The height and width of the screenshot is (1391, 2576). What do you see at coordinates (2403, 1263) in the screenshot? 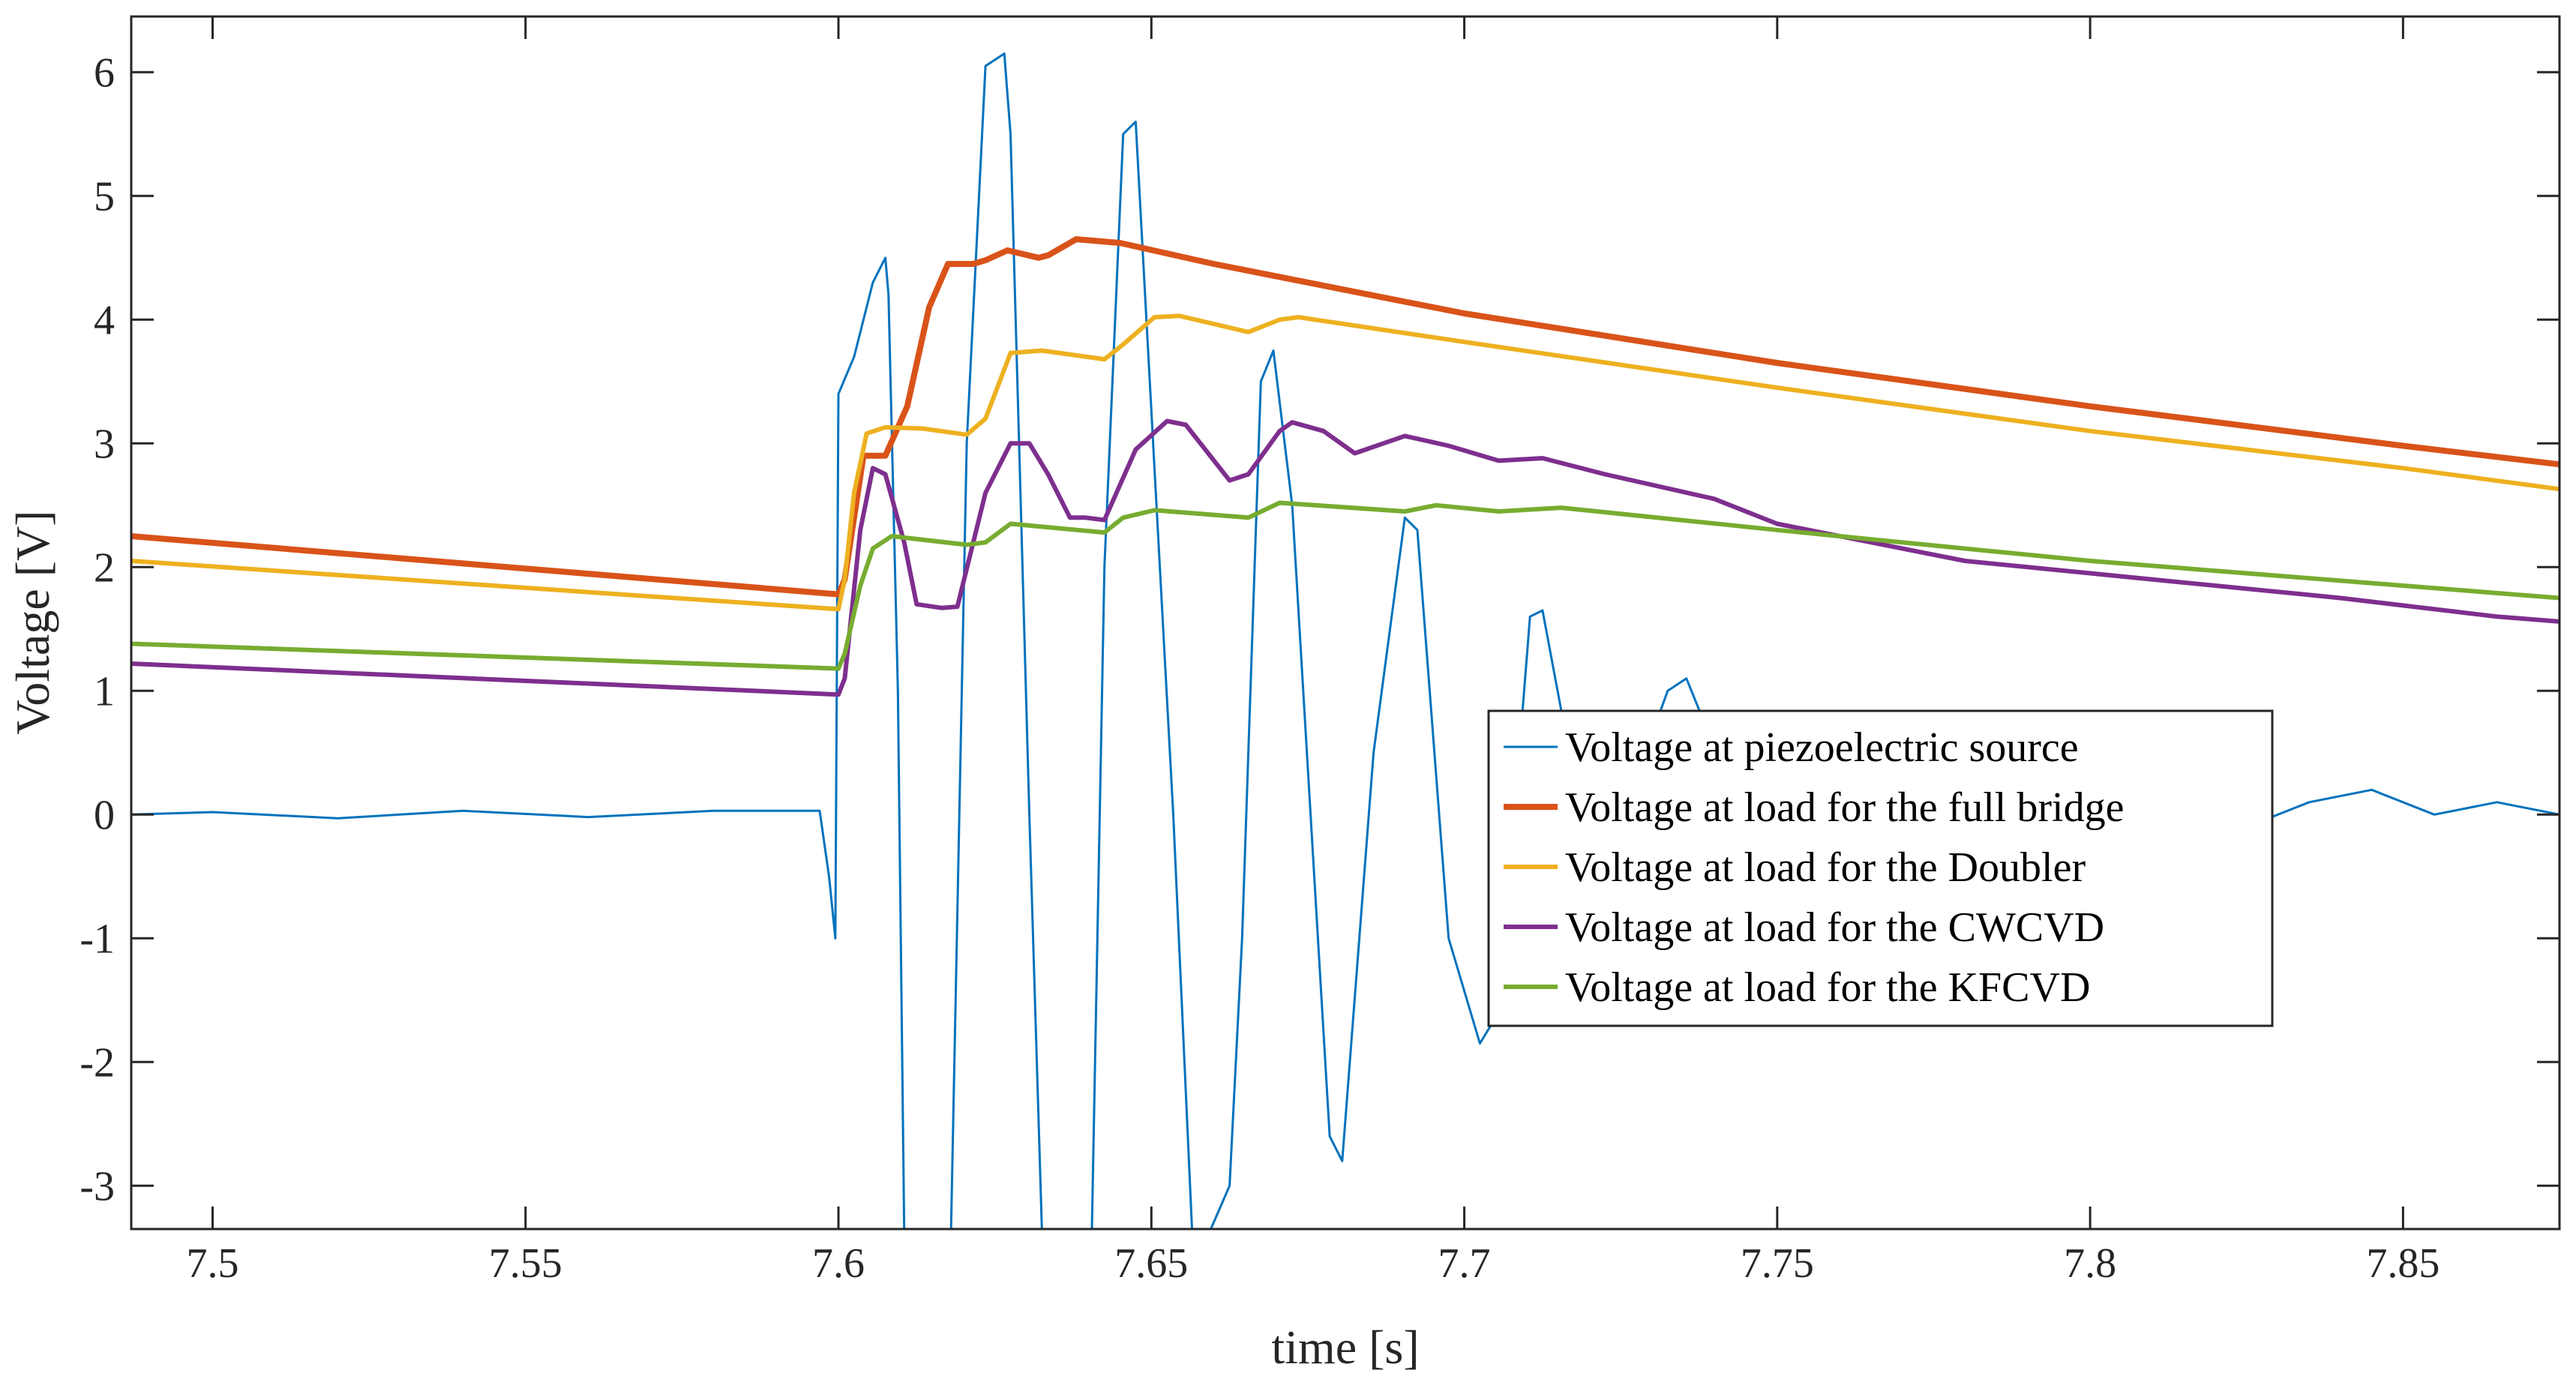
I see `x-tick-label: 7.85` at bounding box center [2403, 1263].